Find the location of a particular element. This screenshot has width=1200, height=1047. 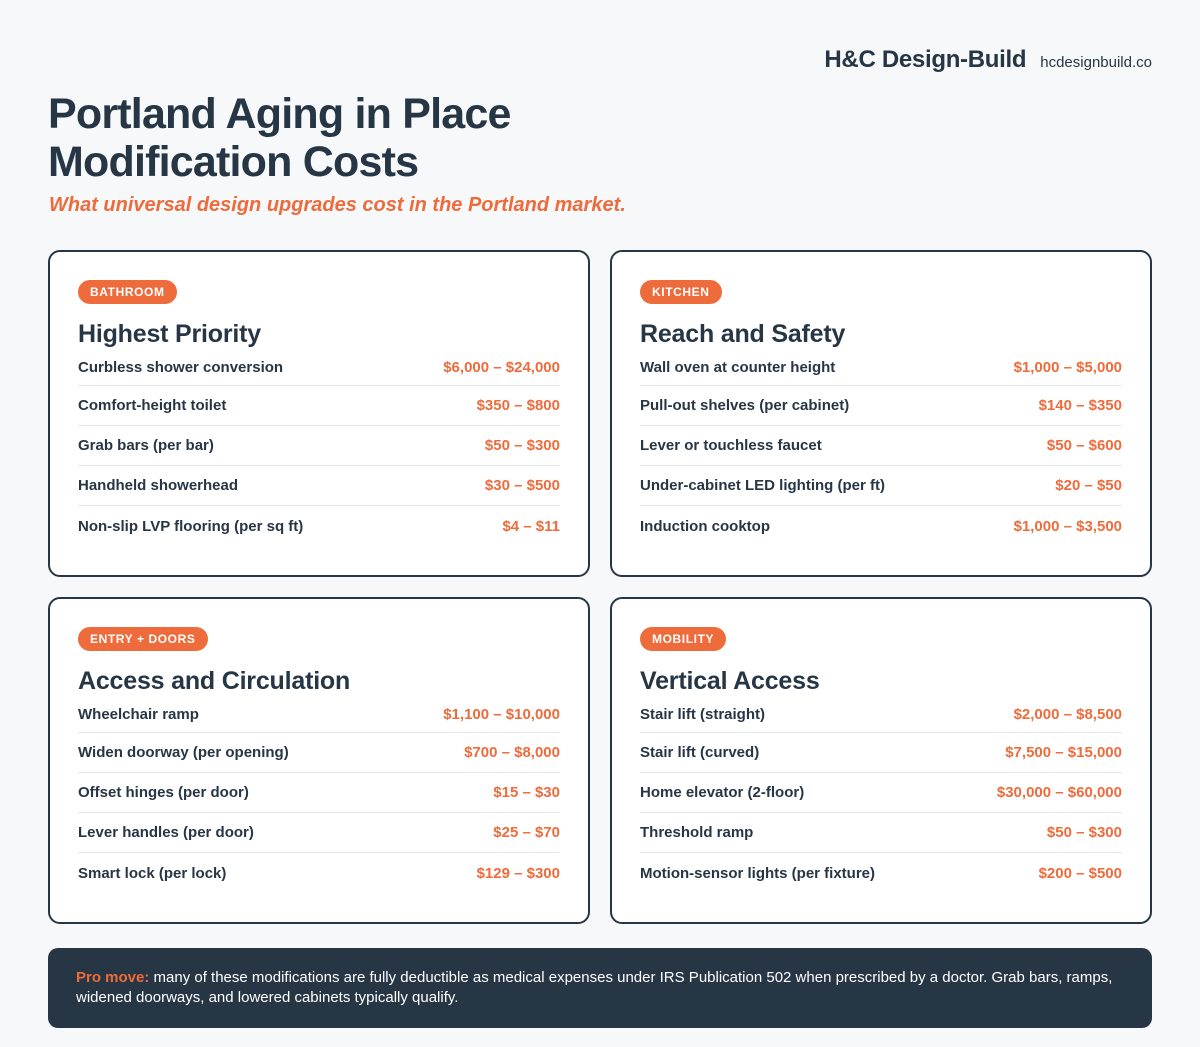

page-title-line-2: Modification Costs is located at coordinates (233, 162).